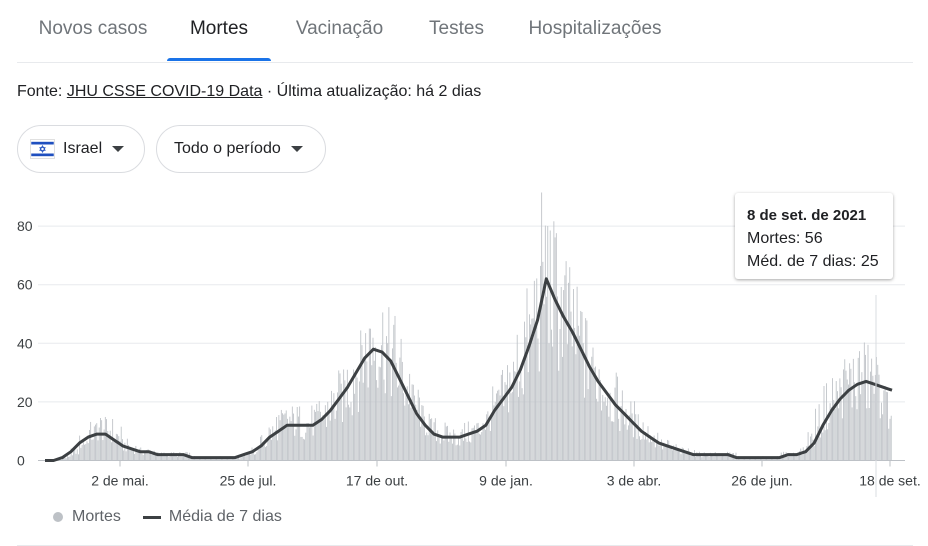 Image resolution: width=928 pixels, height=546 pixels. Describe the element at coordinates (456, 28) in the screenshot. I see `tab-testes: Testes` at that location.